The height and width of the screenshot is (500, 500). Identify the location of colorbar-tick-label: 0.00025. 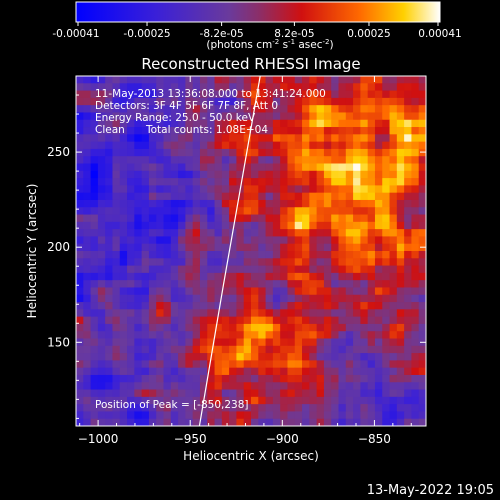
(368, 34).